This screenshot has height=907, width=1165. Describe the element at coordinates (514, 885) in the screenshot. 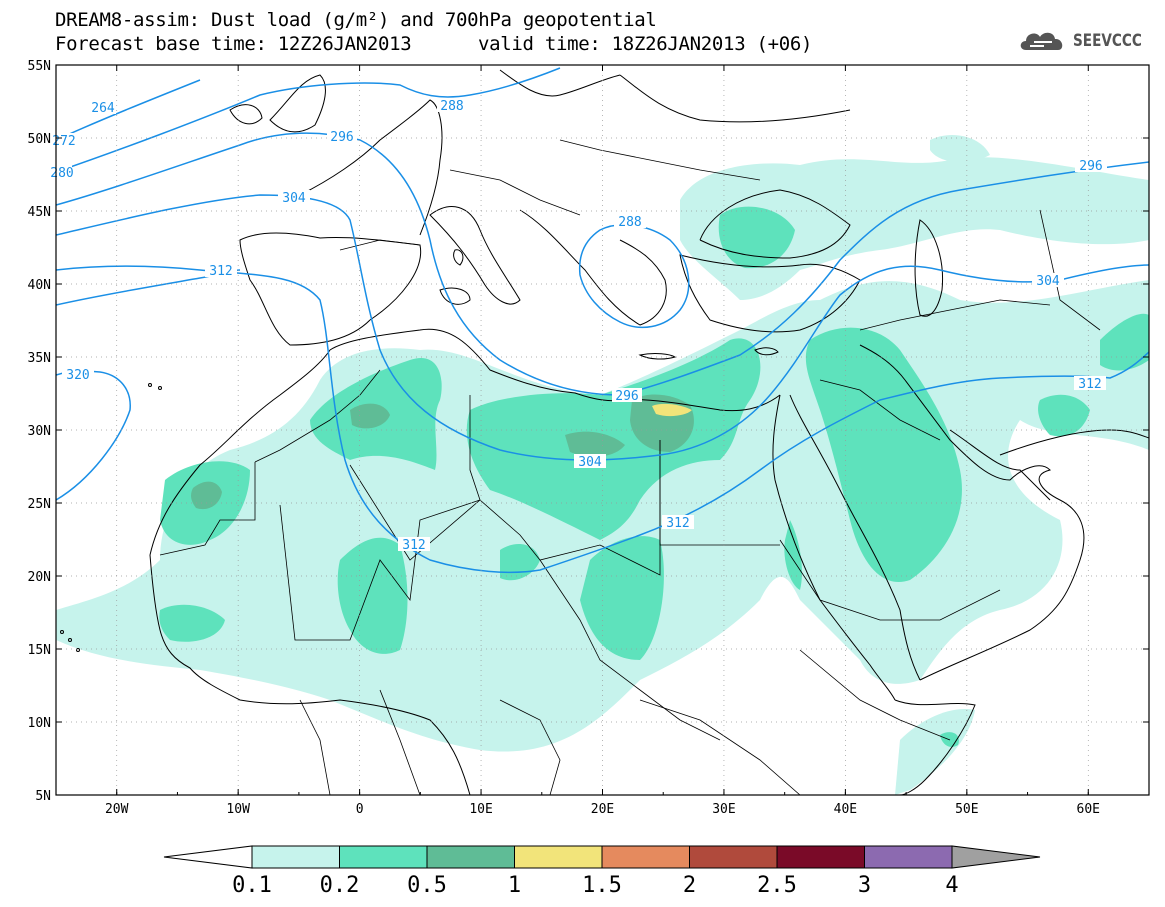

I see `colorbar-label: 1` at that location.